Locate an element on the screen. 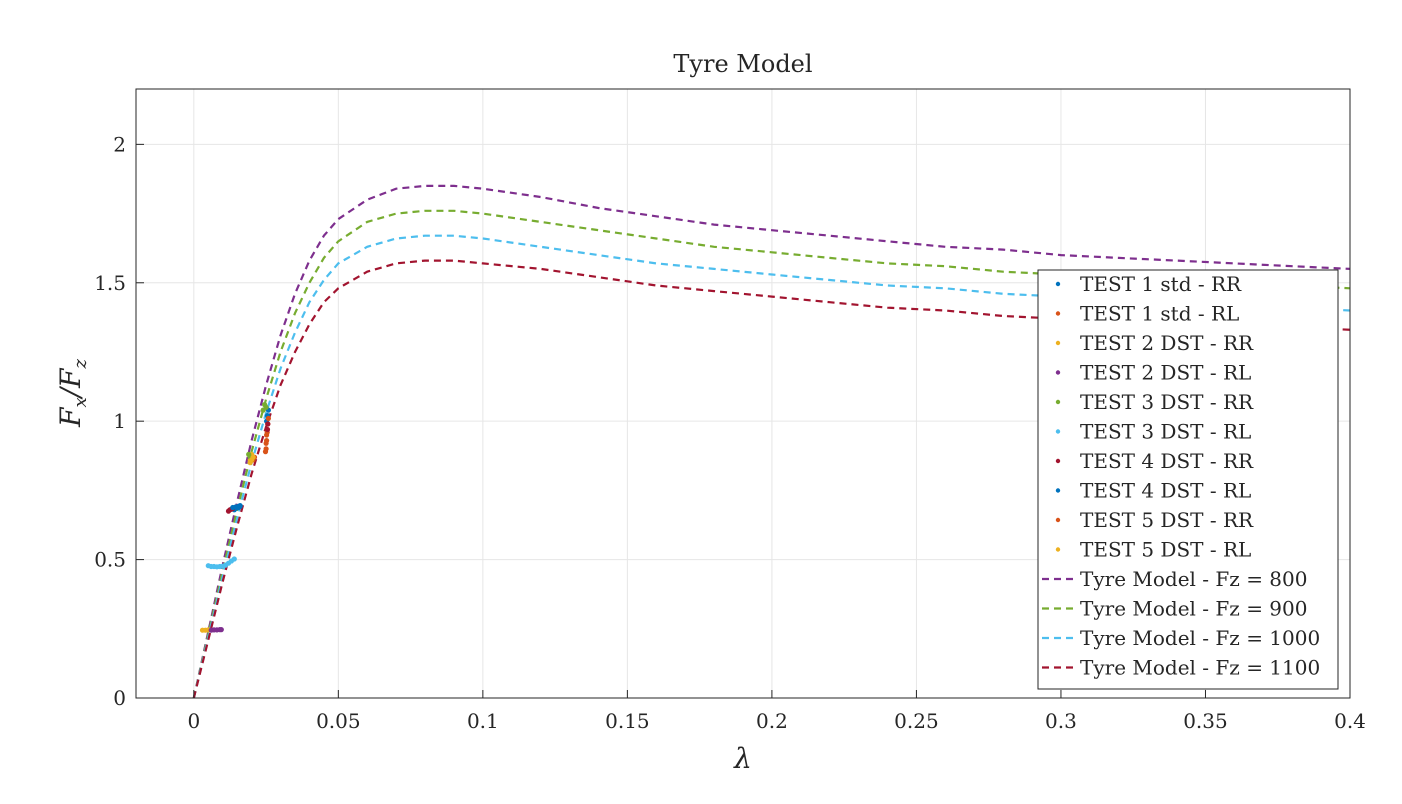 The image size is (1402, 804). x-tick-label: 0.05 is located at coordinates (338, 721).